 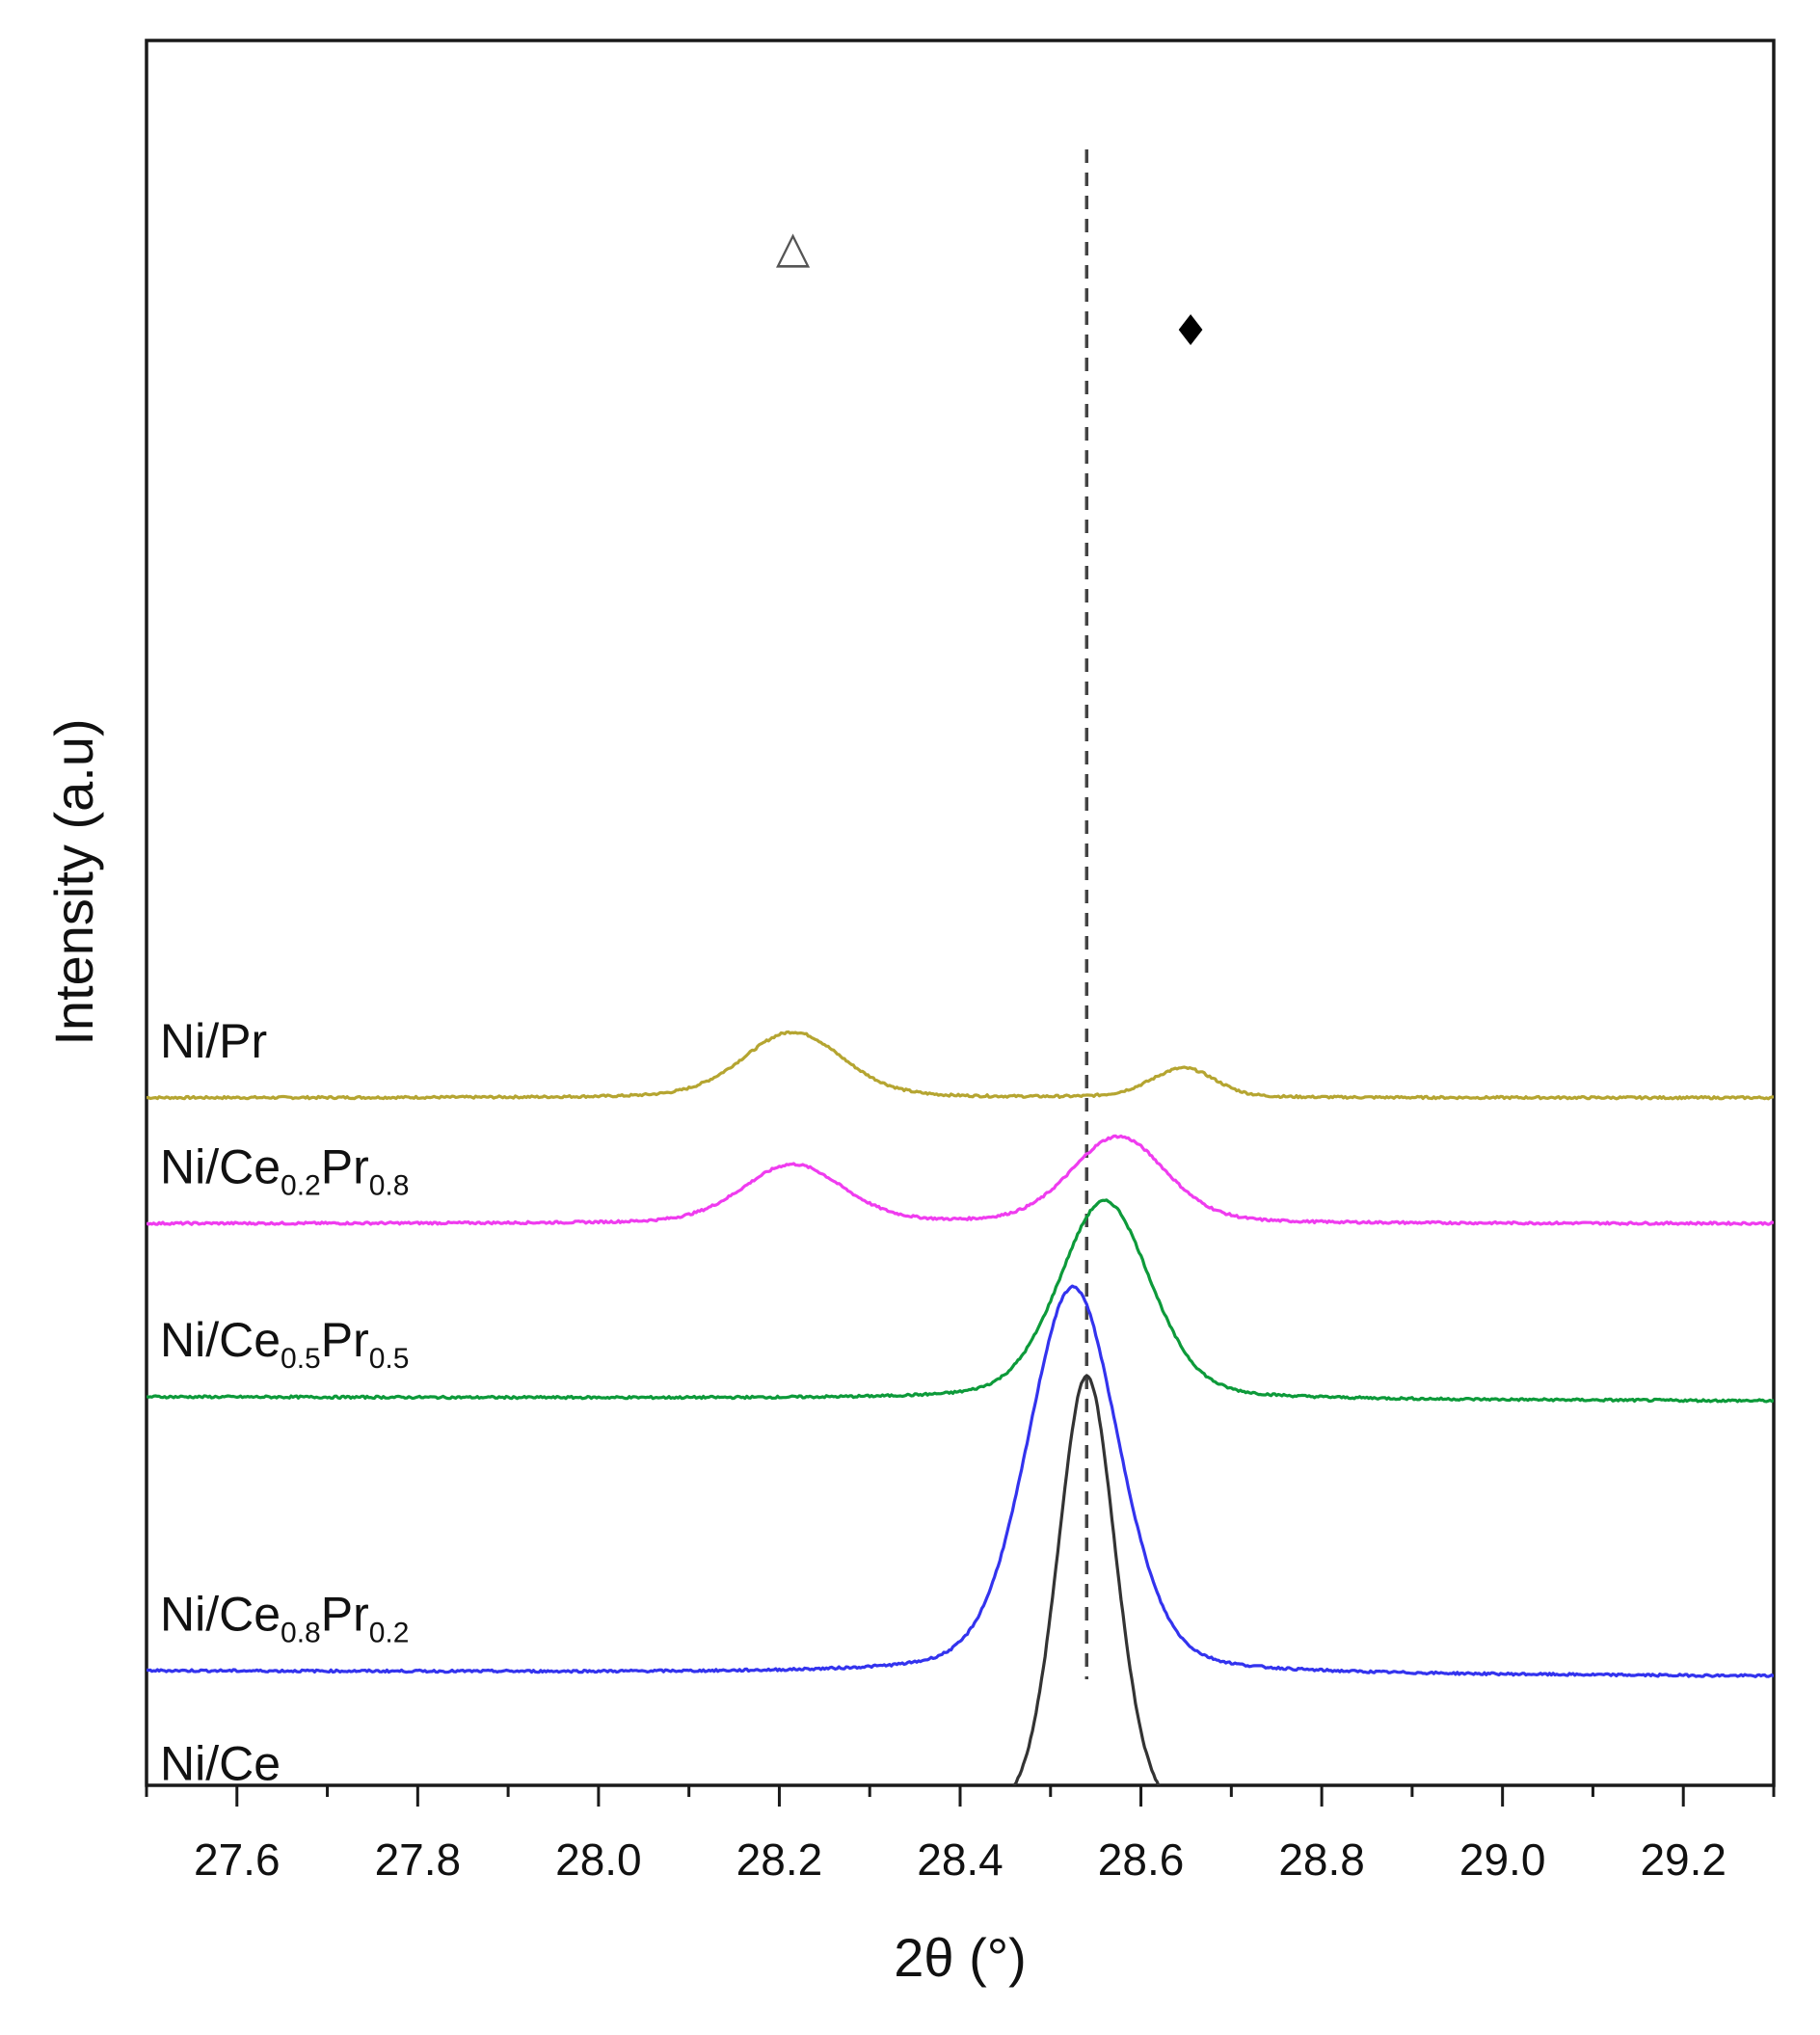 What do you see at coordinates (793, 247) in the screenshot?
I see `triangle-marker: △` at bounding box center [793, 247].